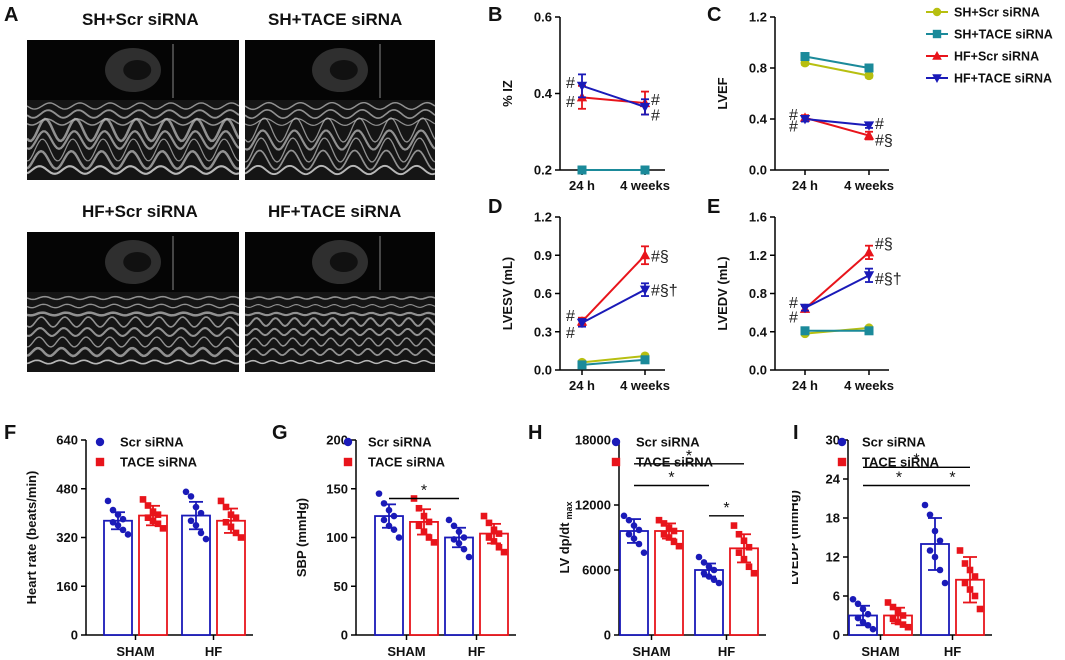 The height and width of the screenshot is (660, 1065). I want to click on y-axis-label-subscript: max, so click(569, 510).